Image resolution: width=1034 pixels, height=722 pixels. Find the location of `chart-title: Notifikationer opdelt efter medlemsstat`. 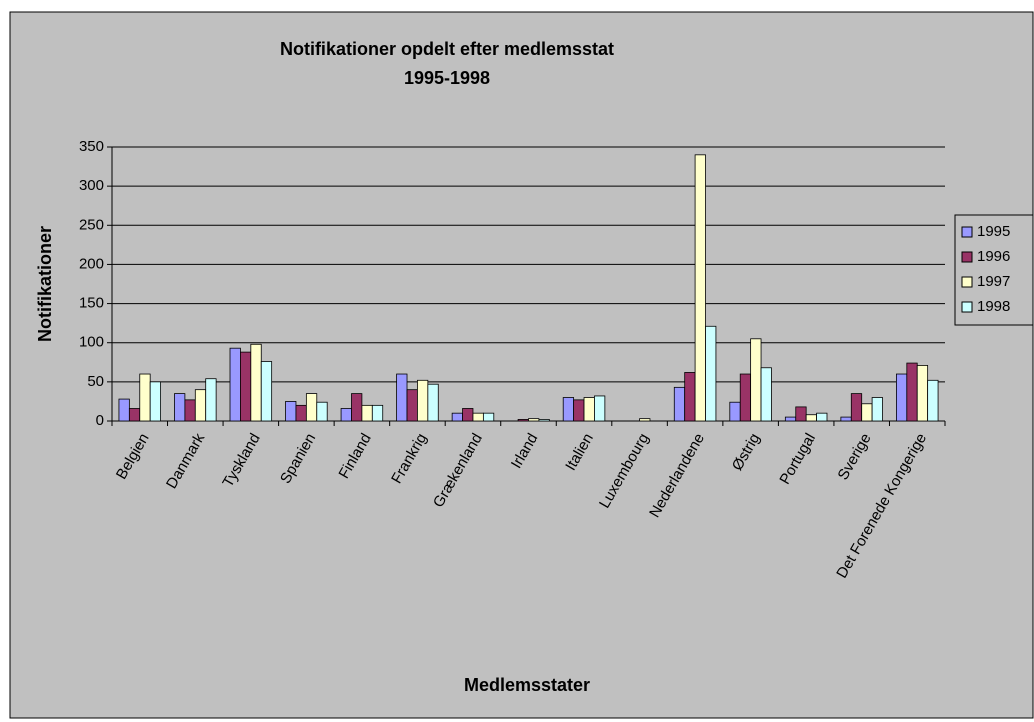

chart-title: Notifikationer opdelt efter medlemsstat is located at coordinates (447, 49).